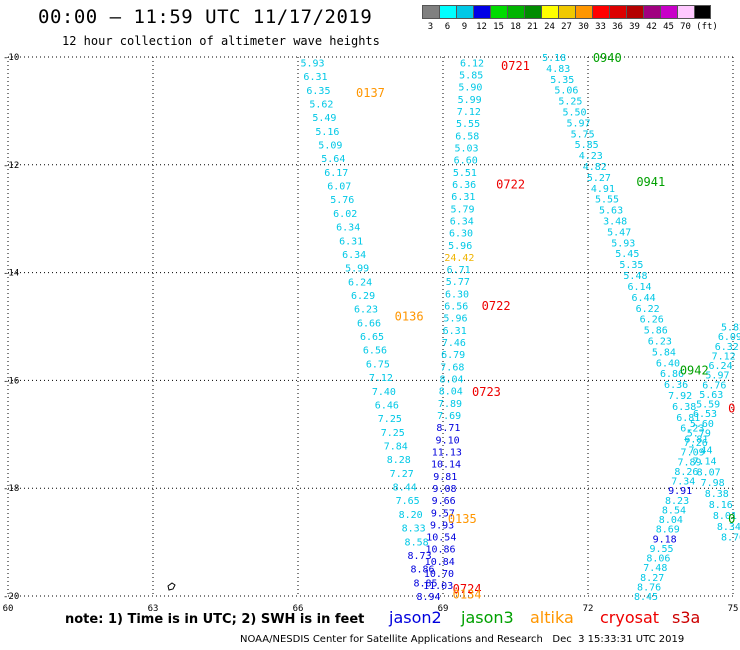  Describe the element at coordinates (420, 556) in the screenshot. I see `wave-height-point: 8.73` at that location.